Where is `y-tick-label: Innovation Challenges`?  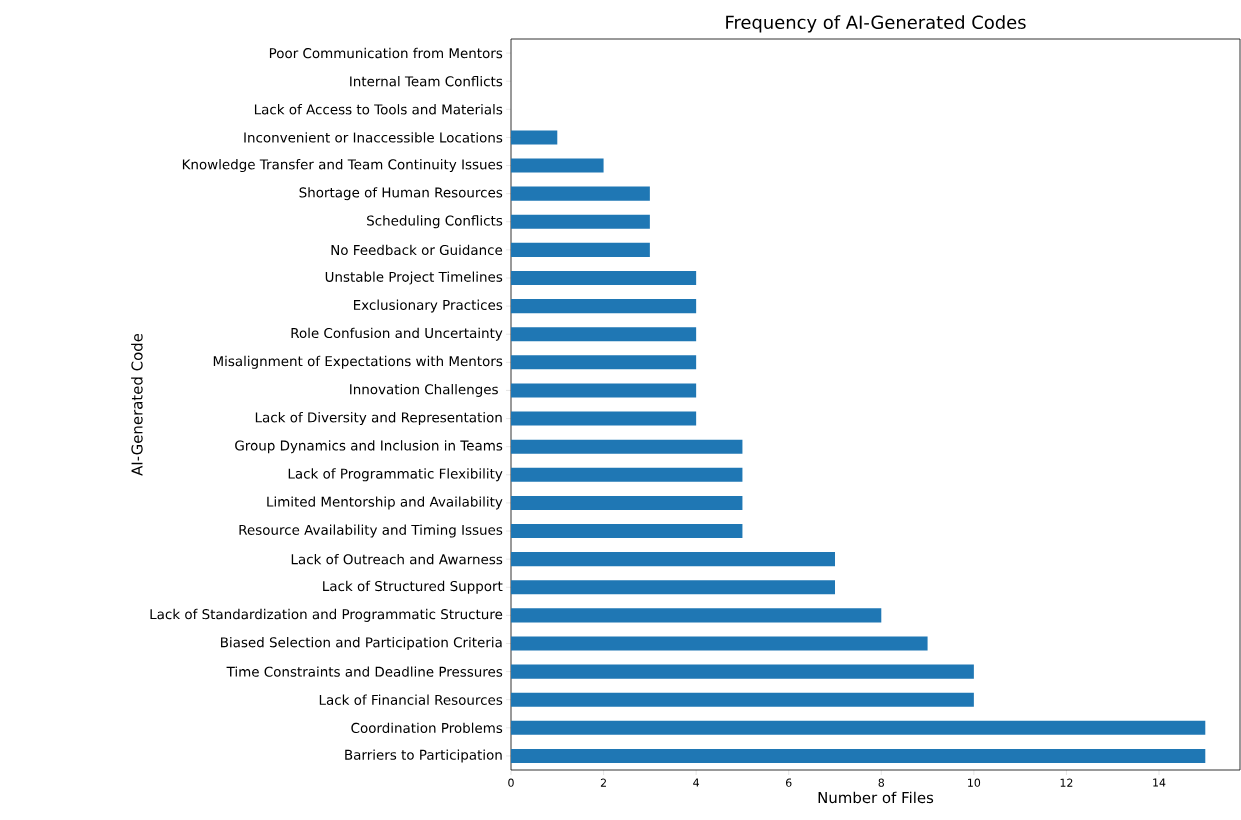
y-tick-label: Innovation Challenges is located at coordinates (424, 390).